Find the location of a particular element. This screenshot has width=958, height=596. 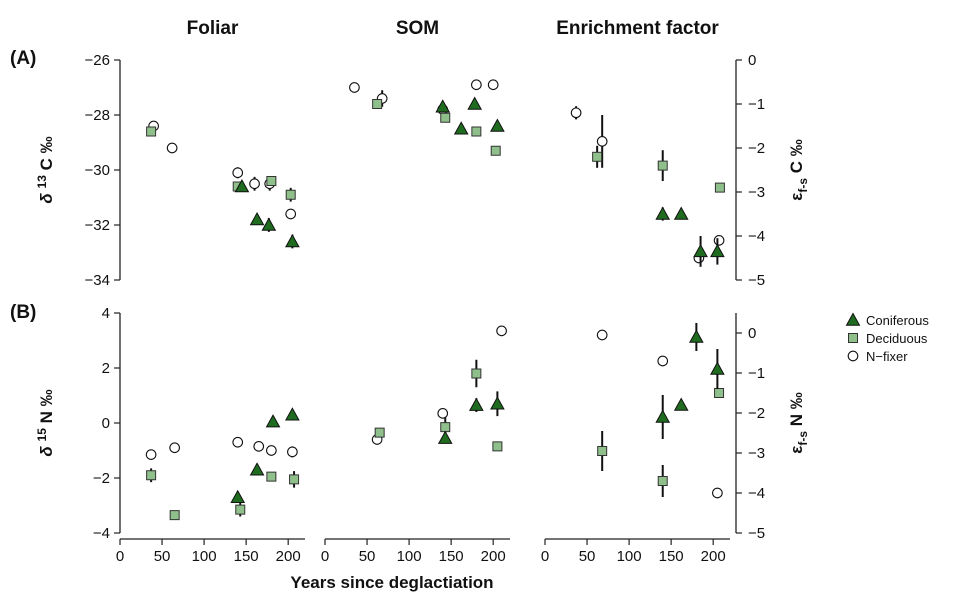

left-y-title-A: δ 13 C ‰ is located at coordinates (45, 169).